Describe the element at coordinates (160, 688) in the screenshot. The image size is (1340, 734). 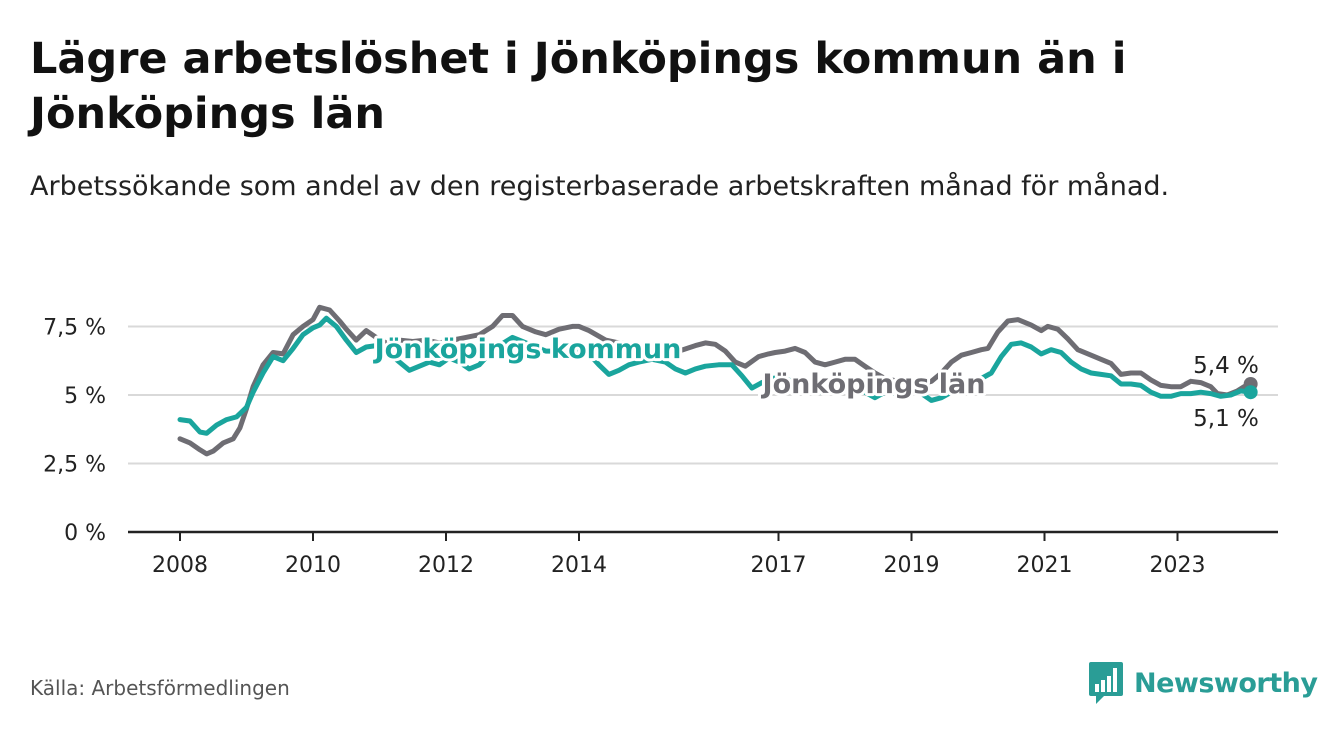
I see `source-note: Källa: Arbetsförmedlingen` at that location.